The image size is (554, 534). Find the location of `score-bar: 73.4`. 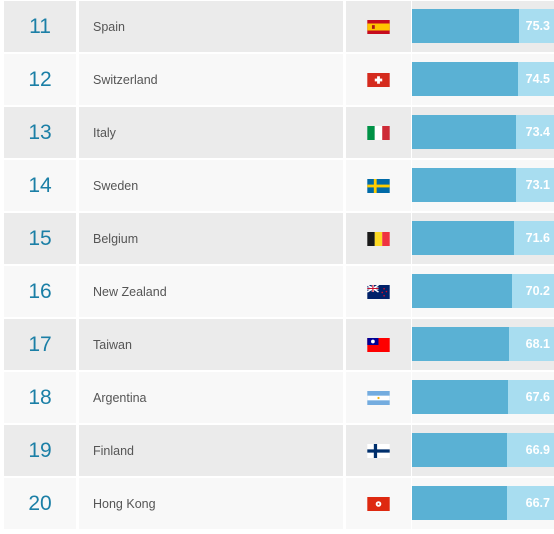

score-bar: 73.4 is located at coordinates (483, 132).